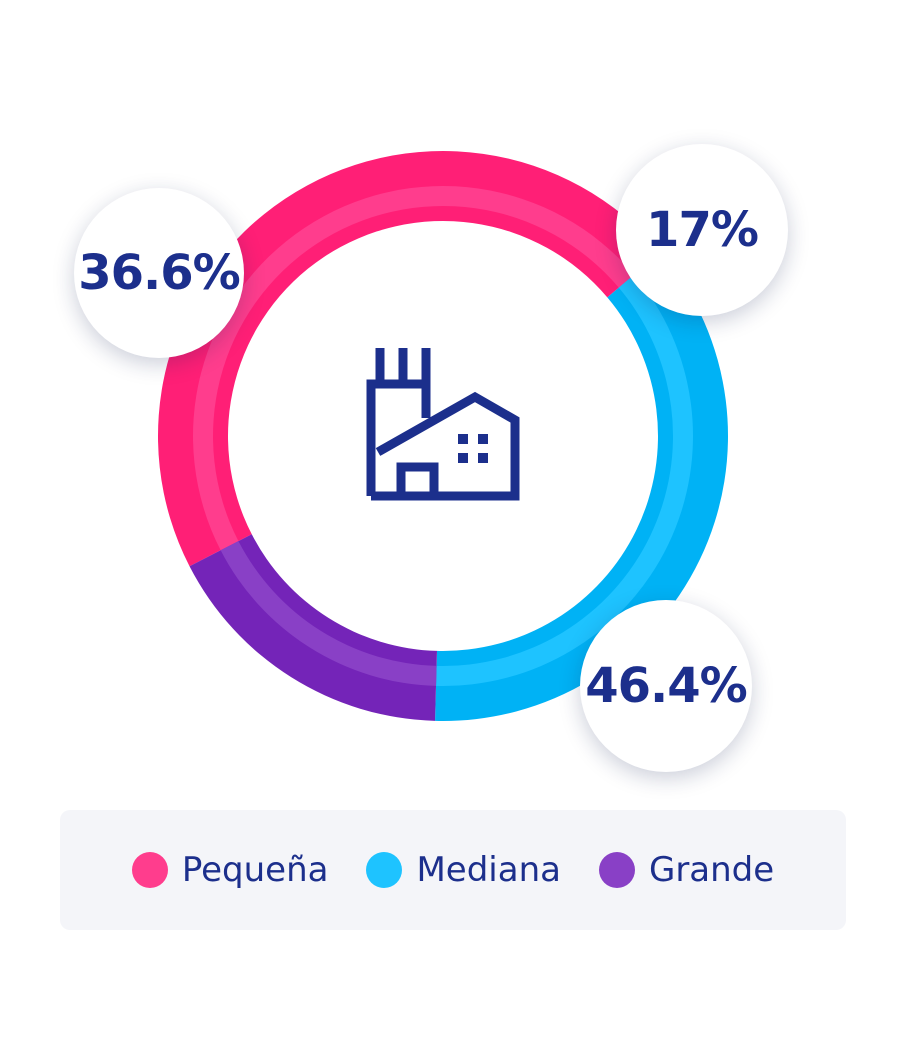 This screenshot has width=900, height=1042. I want to click on slice-mediana-highlight, so click(565, 480).